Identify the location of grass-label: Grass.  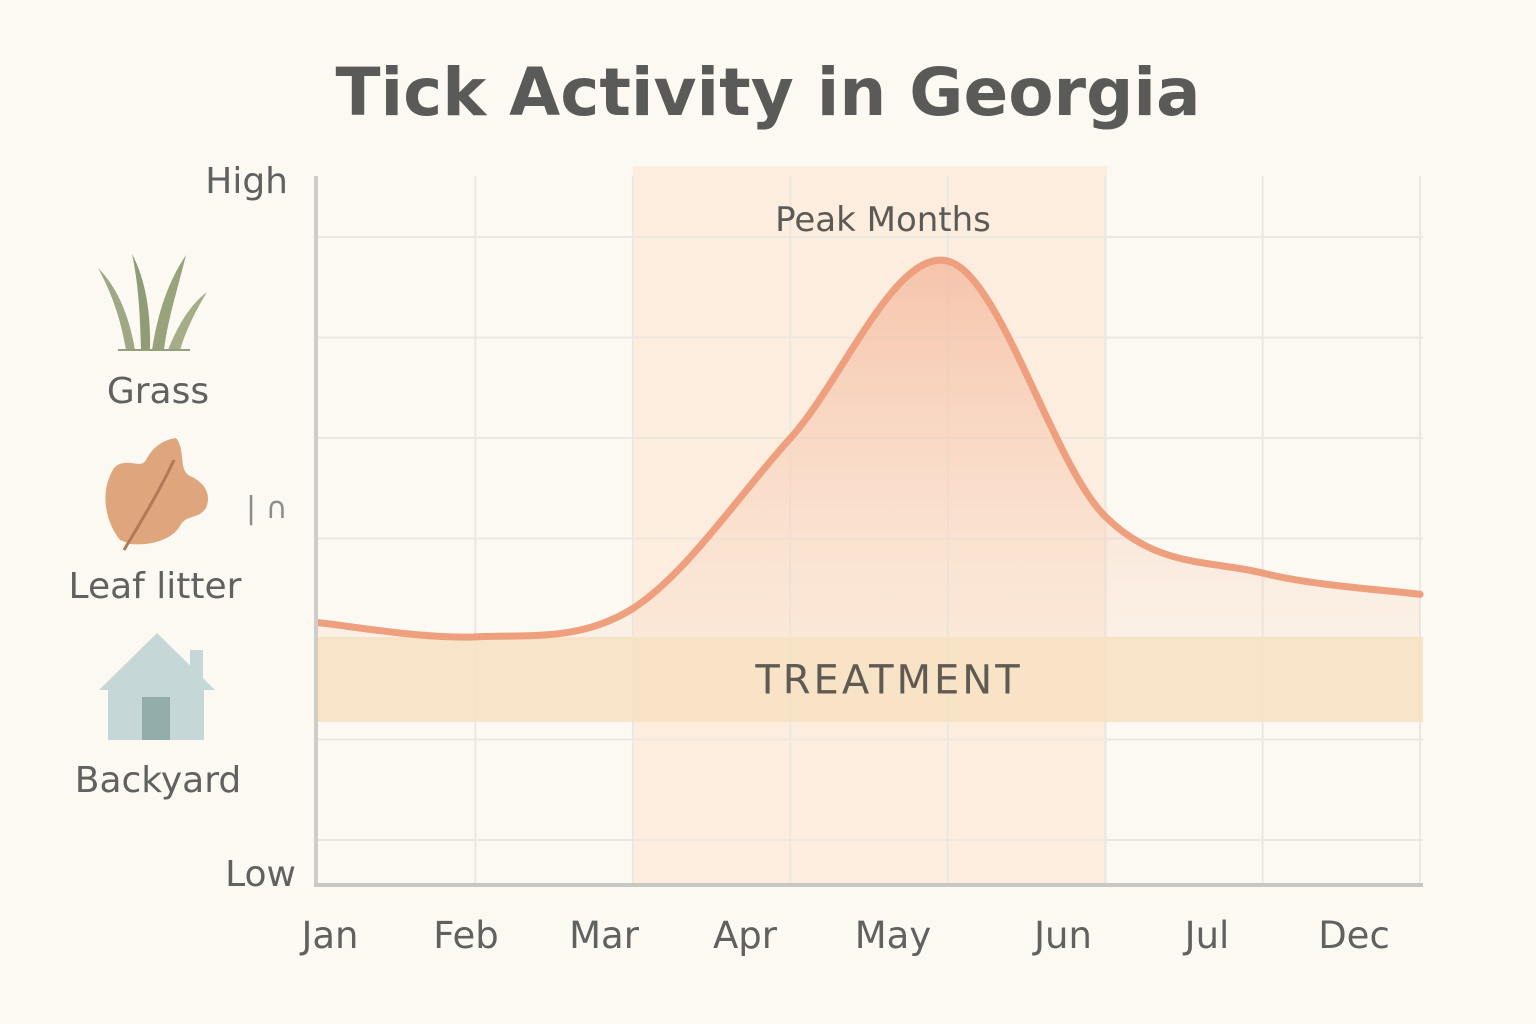
(158, 391).